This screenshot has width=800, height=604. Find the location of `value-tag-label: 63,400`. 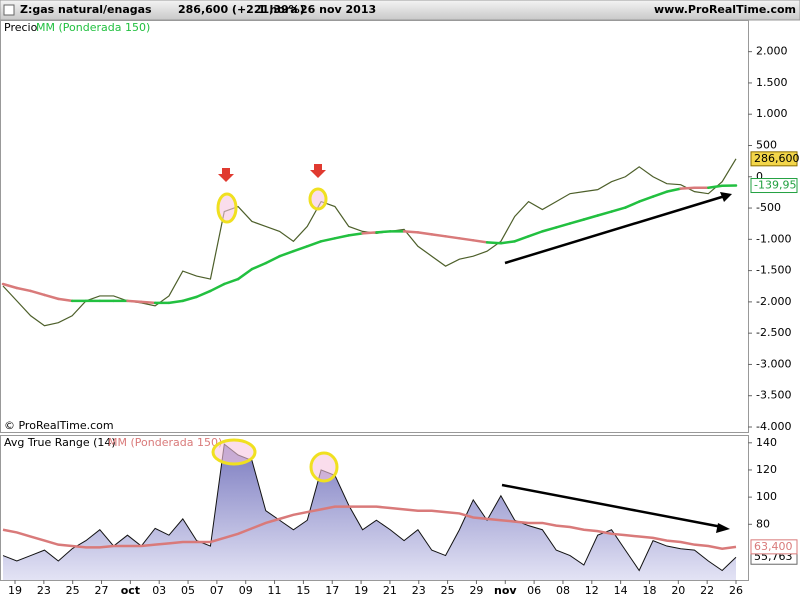

value-tag-label: 63,400 is located at coordinates (773, 546).